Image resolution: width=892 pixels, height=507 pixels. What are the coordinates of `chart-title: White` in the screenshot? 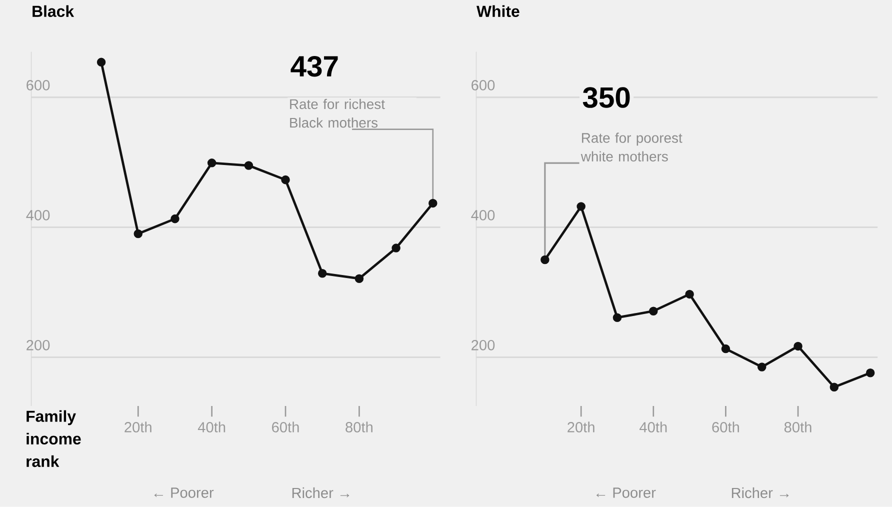 It's located at (498, 11).